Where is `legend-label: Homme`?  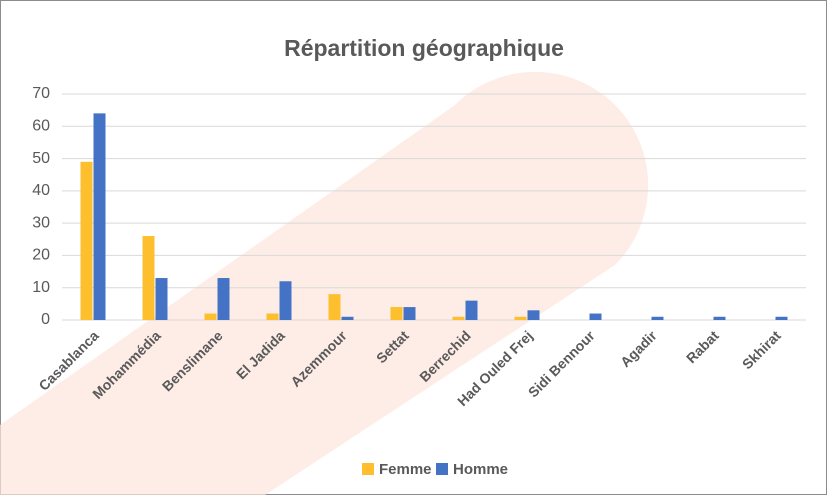 legend-label: Homme is located at coordinates (480, 469).